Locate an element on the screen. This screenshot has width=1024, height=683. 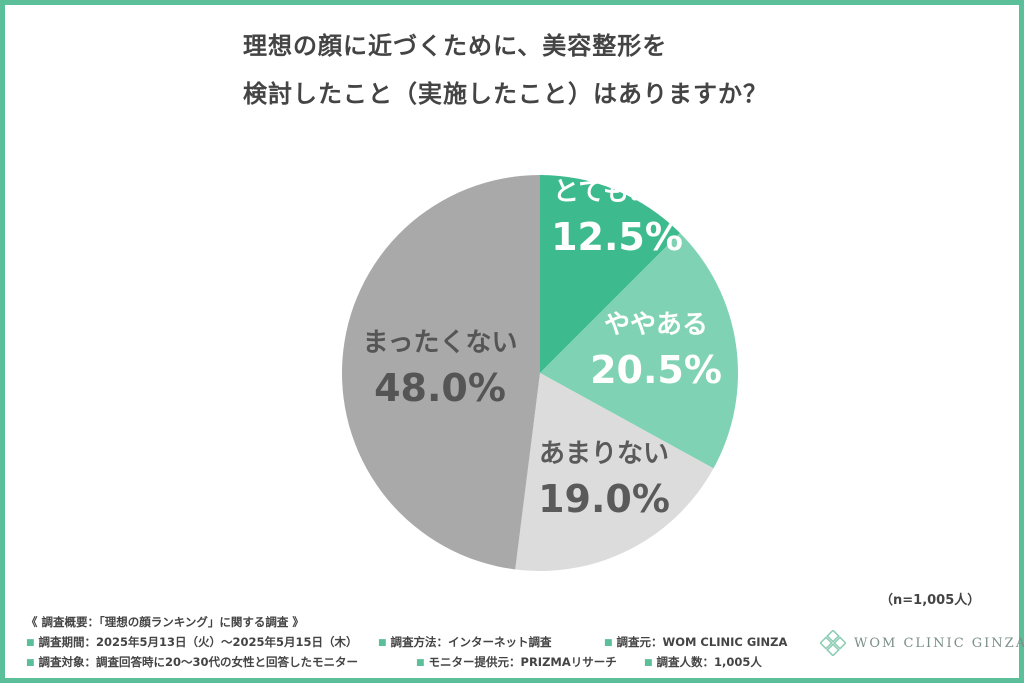
title-line-1: 理想の顔に近づくために、美容整形を is located at coordinates (455, 46).